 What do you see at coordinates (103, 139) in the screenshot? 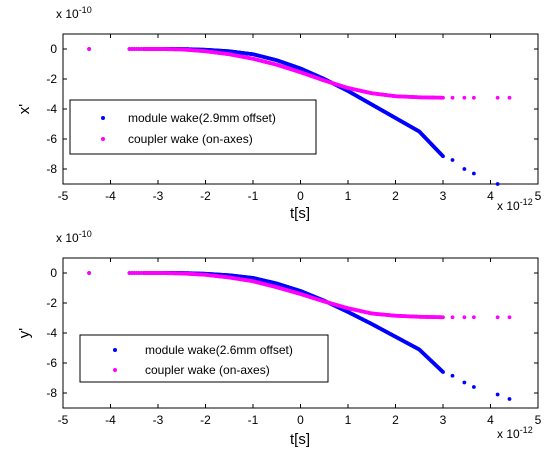
I see `legend-marker-series-2-top` at bounding box center [103, 139].